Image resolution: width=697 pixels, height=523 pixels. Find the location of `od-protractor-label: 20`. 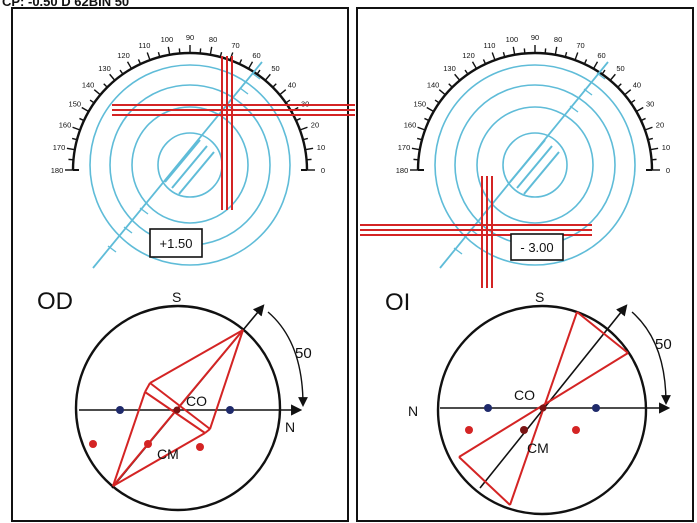

od-protractor-label: 20 is located at coordinates (315, 125).